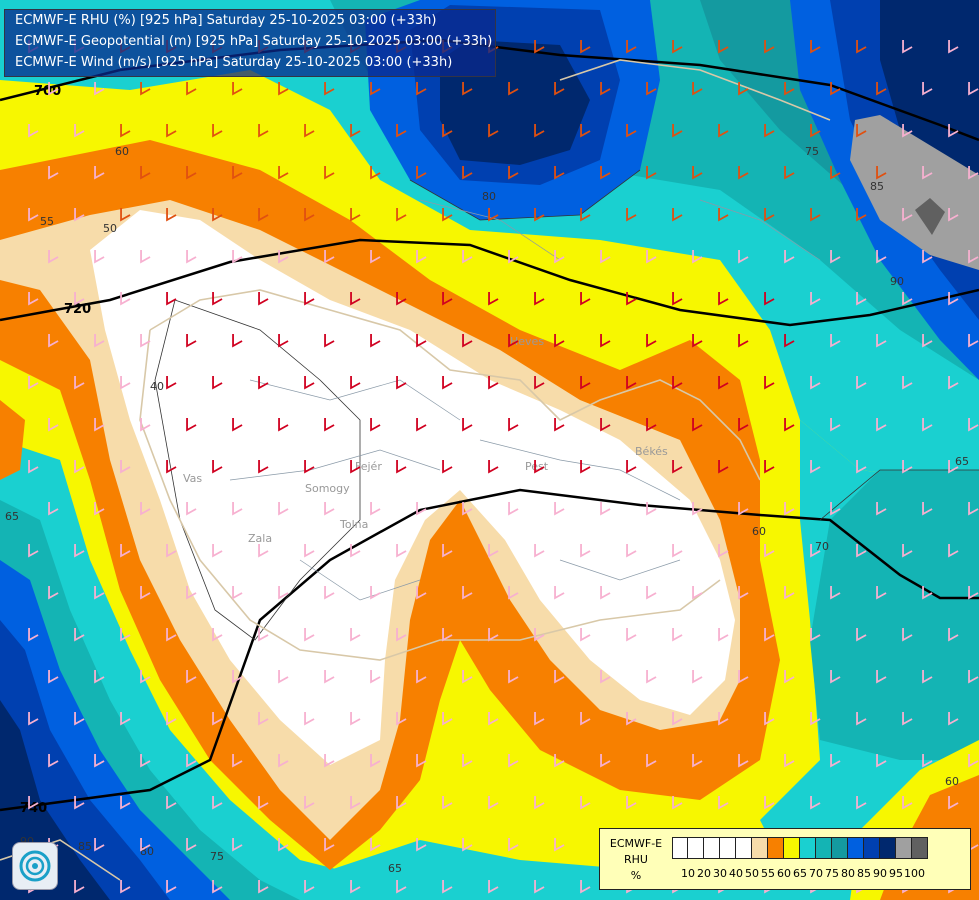  What do you see at coordinates (636, 859) in the screenshot?
I see `legend-variable: RHU` at bounding box center [636, 859].